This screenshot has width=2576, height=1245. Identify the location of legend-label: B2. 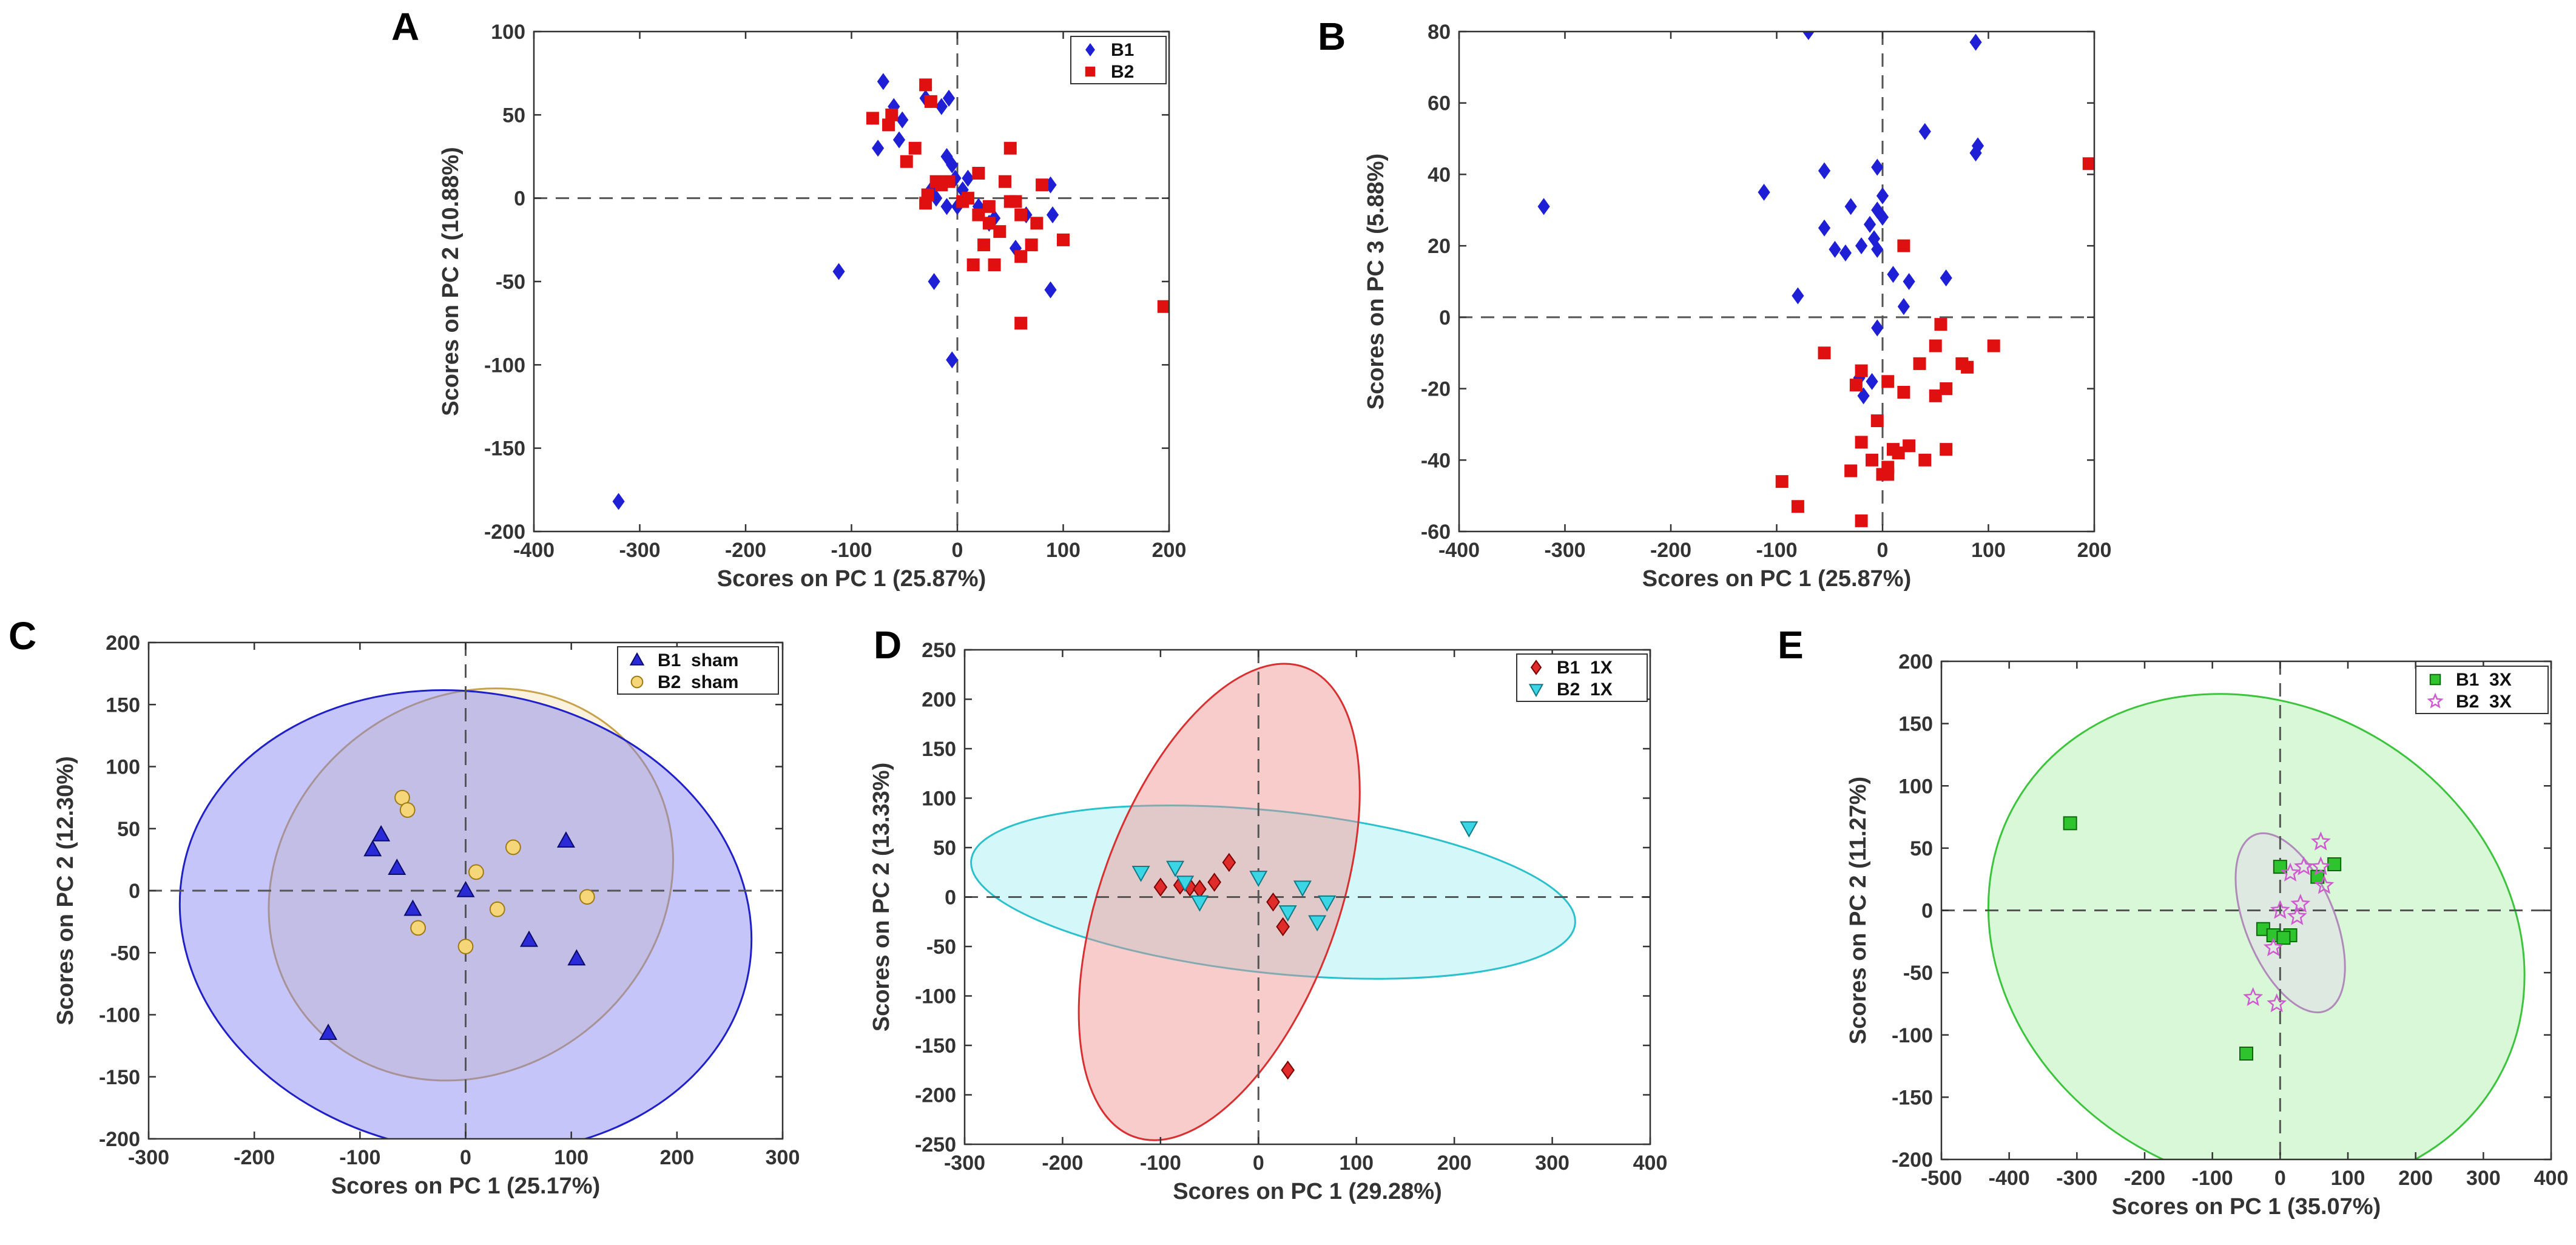
(1123, 72).